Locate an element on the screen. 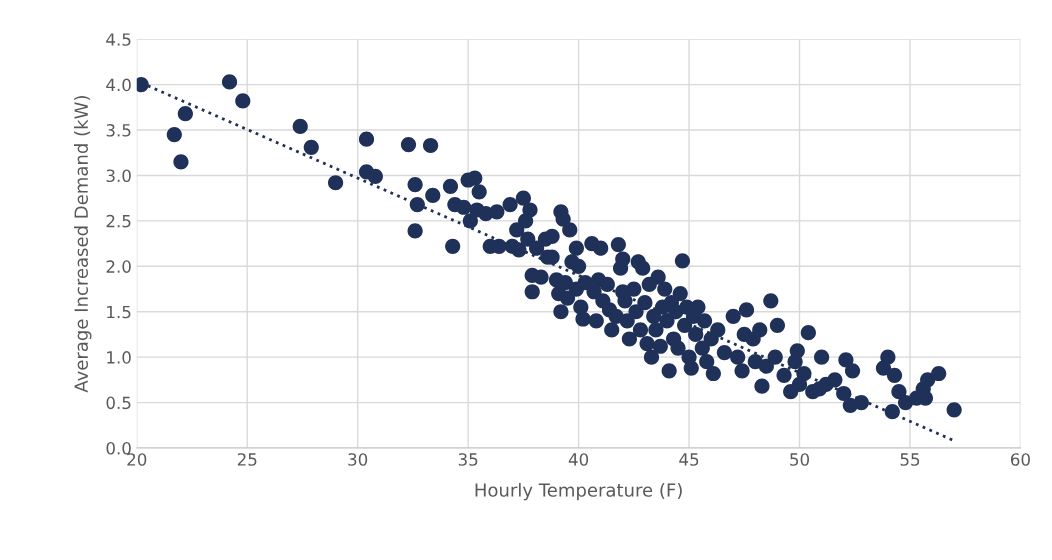  x-tick-label: 45 is located at coordinates (689, 459).